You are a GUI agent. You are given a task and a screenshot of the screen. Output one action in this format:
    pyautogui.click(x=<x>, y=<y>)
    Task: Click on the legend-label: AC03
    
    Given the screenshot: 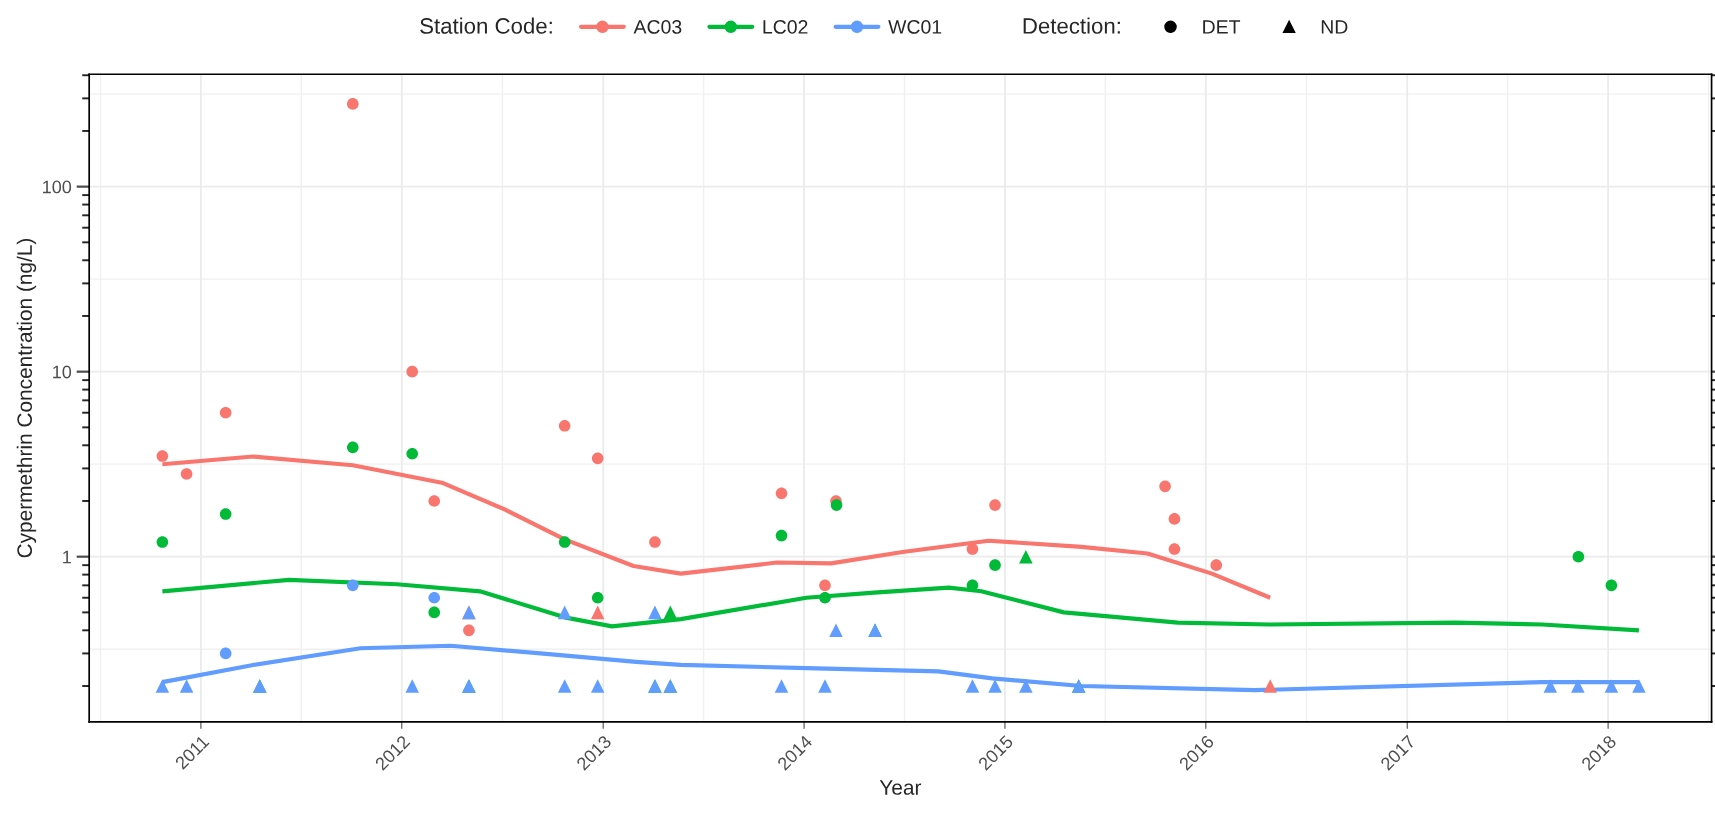 What is the action you would take?
    pyautogui.click(x=657, y=27)
    